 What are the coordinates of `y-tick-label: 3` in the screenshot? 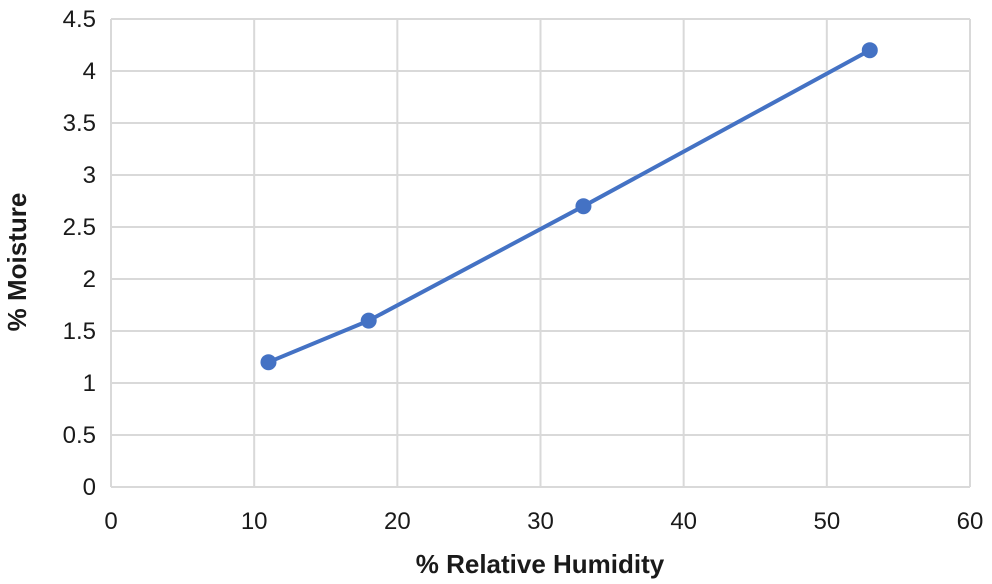 It's located at (89, 175).